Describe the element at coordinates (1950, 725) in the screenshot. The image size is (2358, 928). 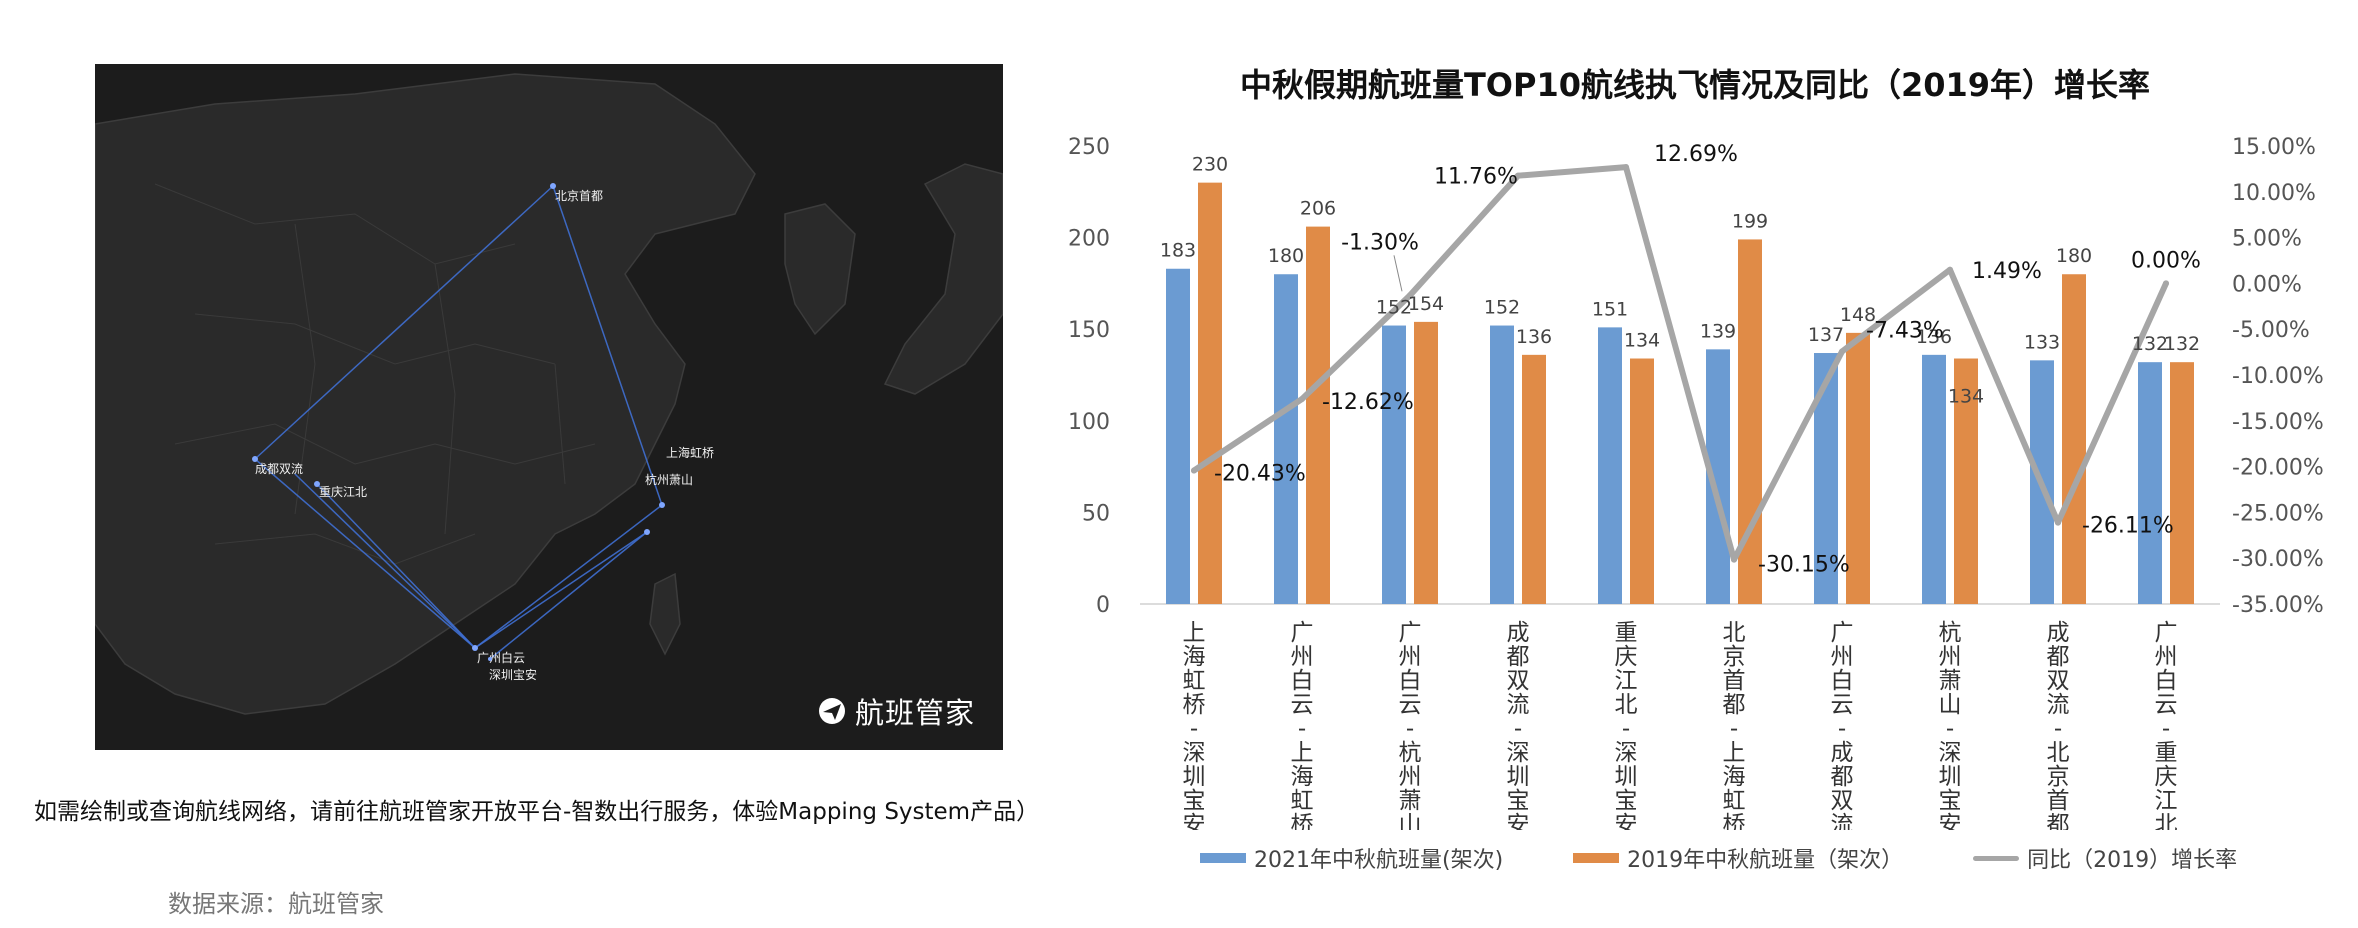
I see `x-tick-label: 杭州萧山-深圳宝安` at that location.